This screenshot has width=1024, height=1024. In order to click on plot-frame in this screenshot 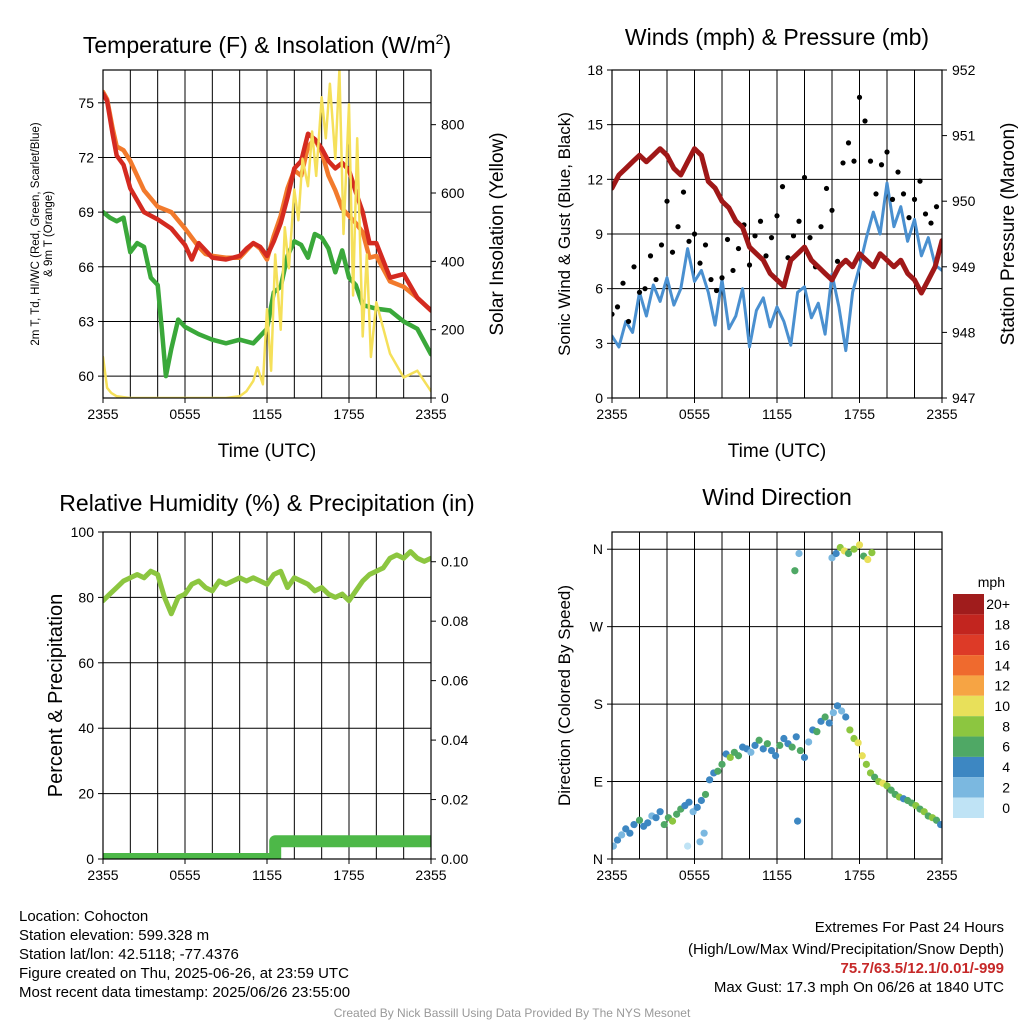, I will do `click(777, 234)`.